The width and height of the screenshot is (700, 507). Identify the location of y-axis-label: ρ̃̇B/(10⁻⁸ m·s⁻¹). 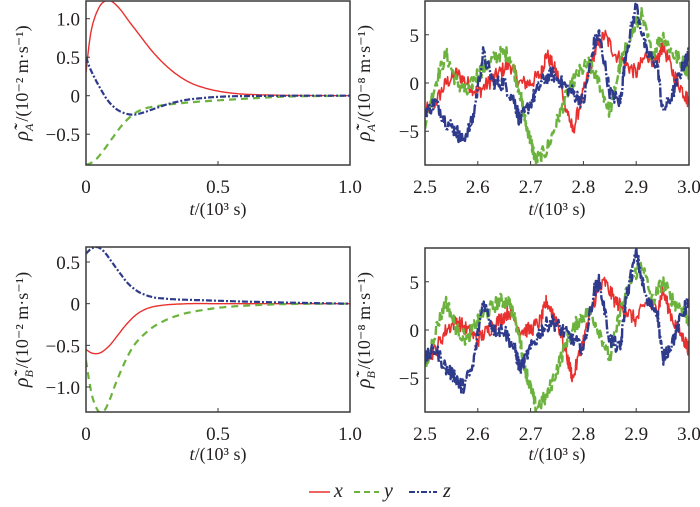
(365, 330).